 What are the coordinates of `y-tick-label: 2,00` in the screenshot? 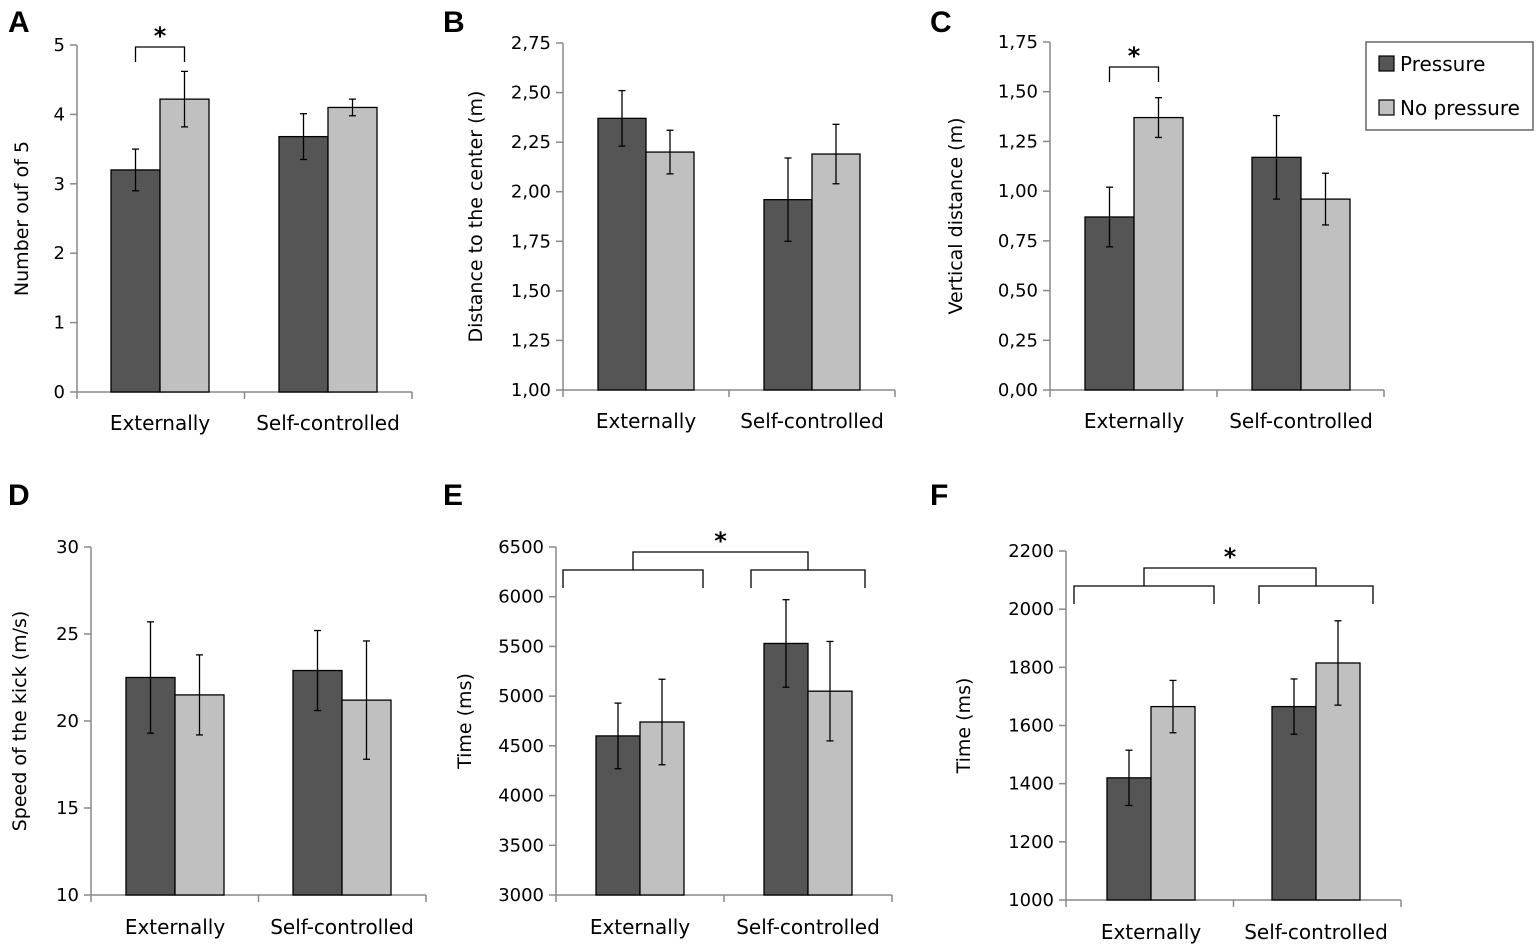 It's located at (531, 192).